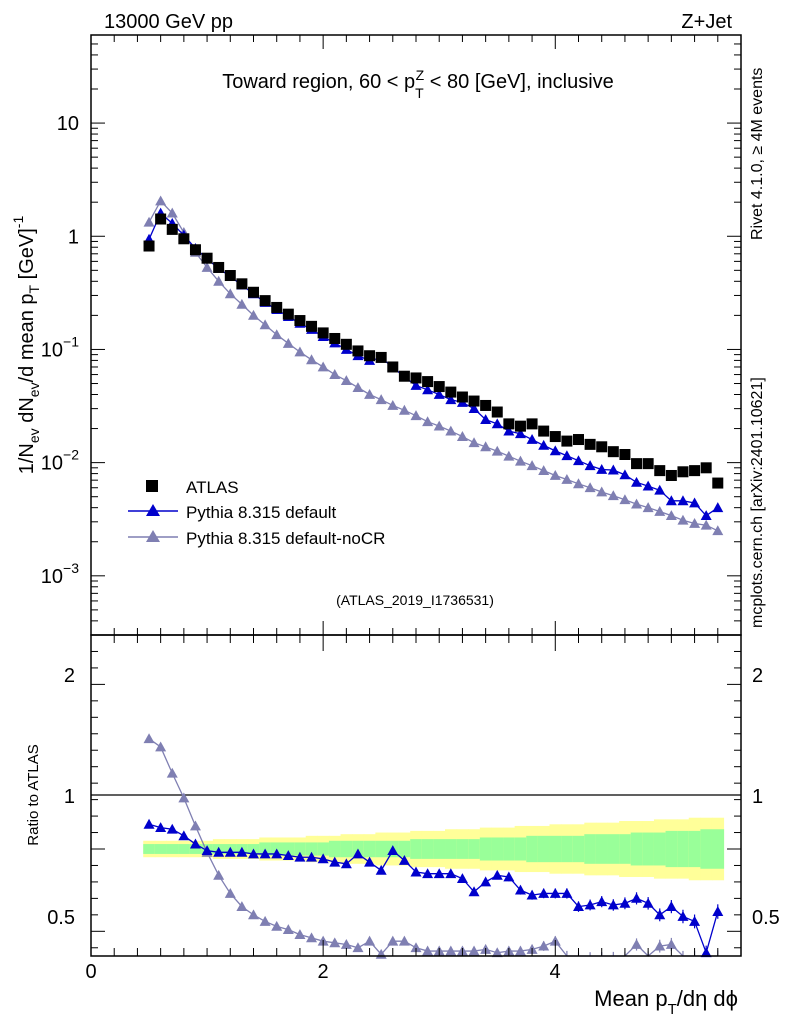  Describe the element at coordinates (60, 461) in the screenshot. I see `main-ytick-label: 10−2` at that location.